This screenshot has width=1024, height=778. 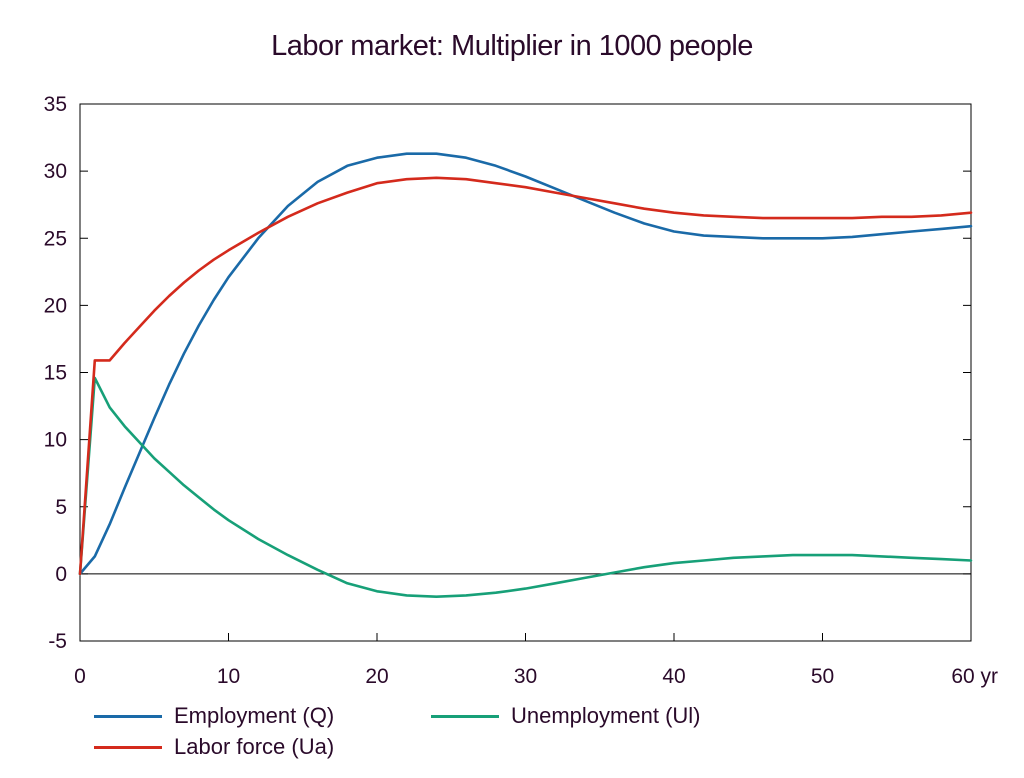 I want to click on chart-title: Labor market: Multiplier in 1000 people, so click(x=512, y=46).